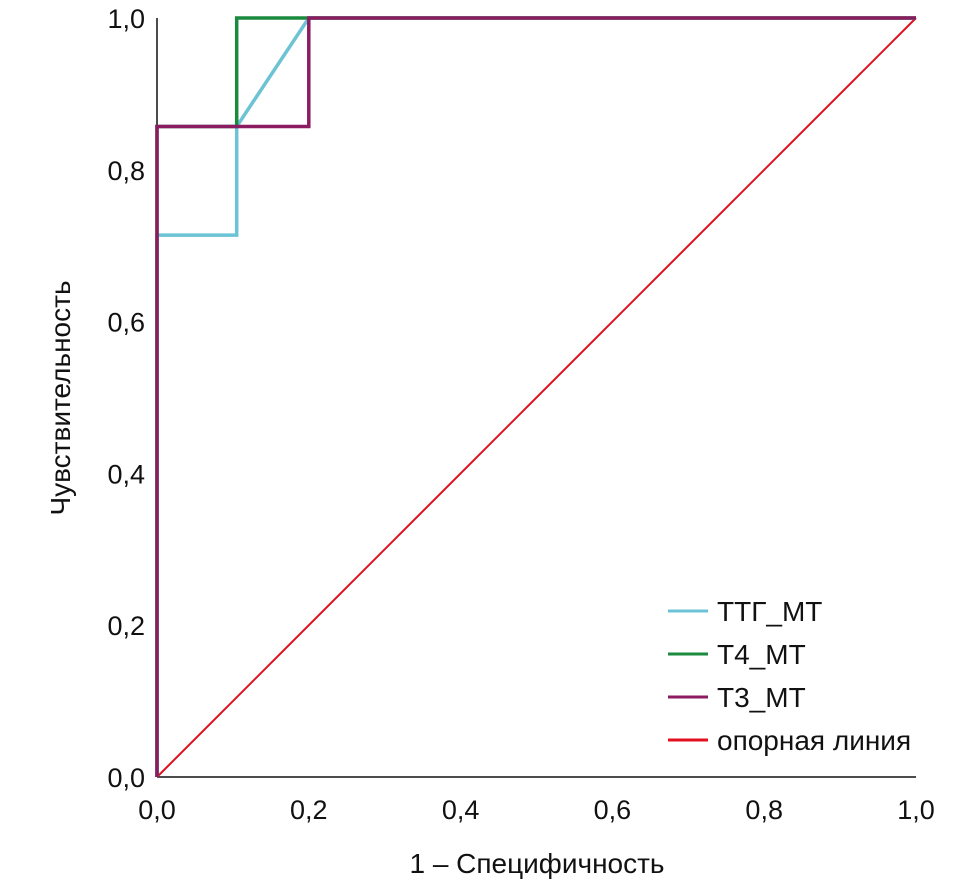 The image size is (980, 887). Describe the element at coordinates (536, 863) in the screenshot. I see `x-axis-label: 1 – Специфичность` at that location.